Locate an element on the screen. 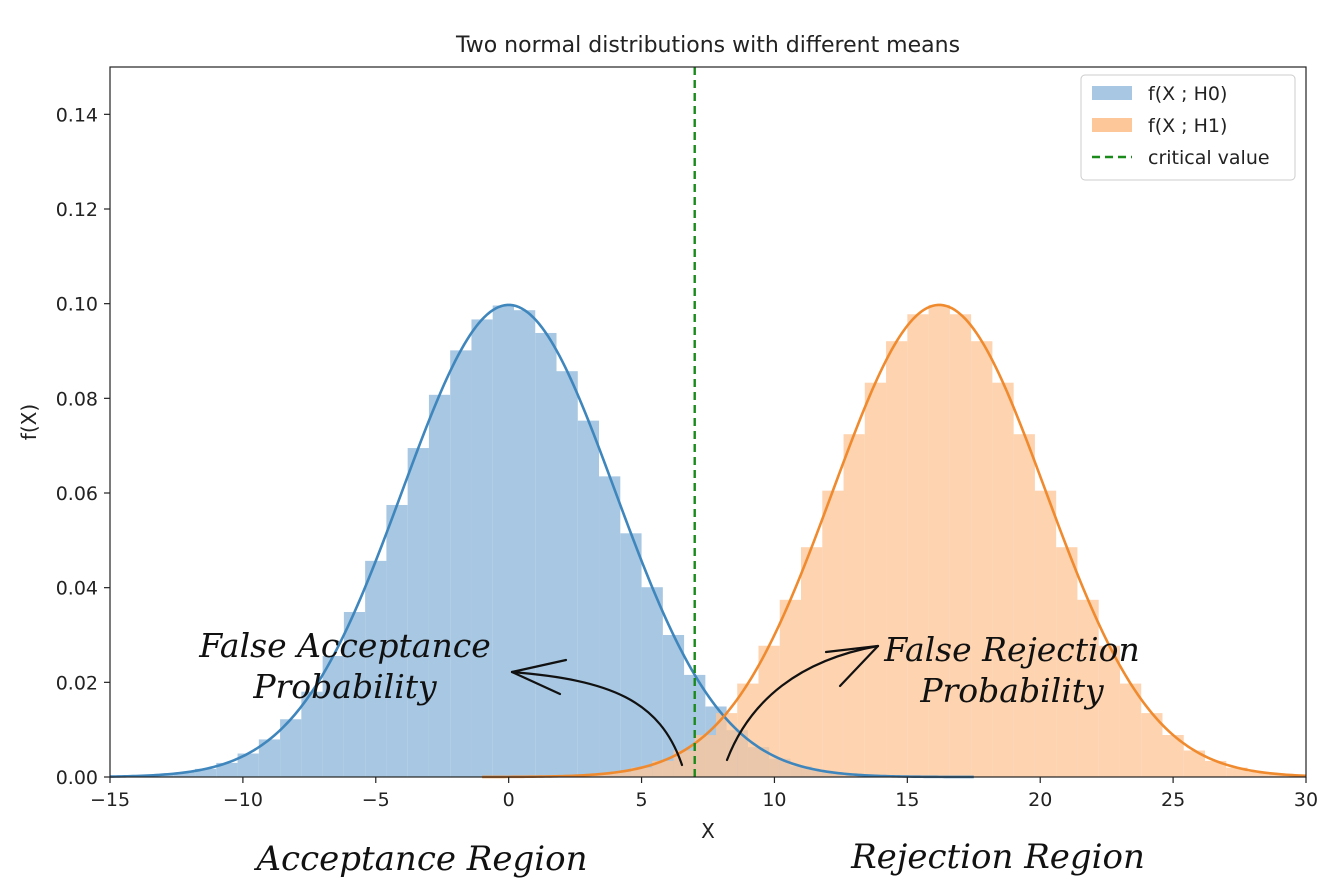 This screenshot has height=887, width=1332. acceptance-region-label: Acceptance Region is located at coordinates (420, 859).